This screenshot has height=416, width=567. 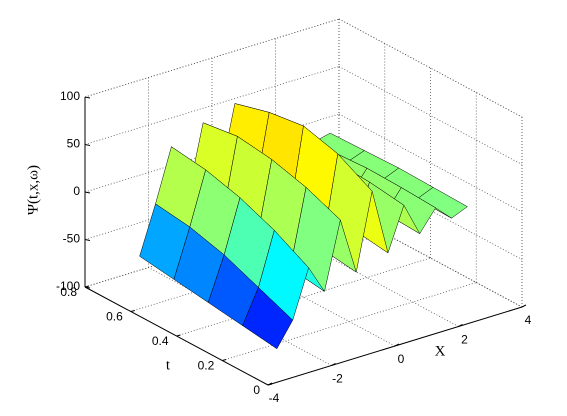 I want to click on z-tick-label: 50, so click(x=74, y=144).